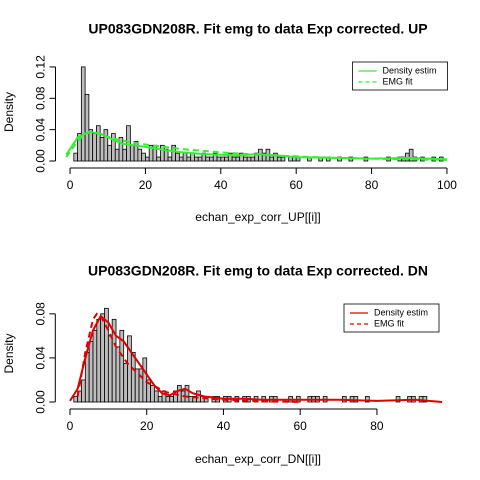 This screenshot has width=480, height=480. What do you see at coordinates (447, 185) in the screenshot?
I see `x-tick-label: 100` at bounding box center [447, 185].